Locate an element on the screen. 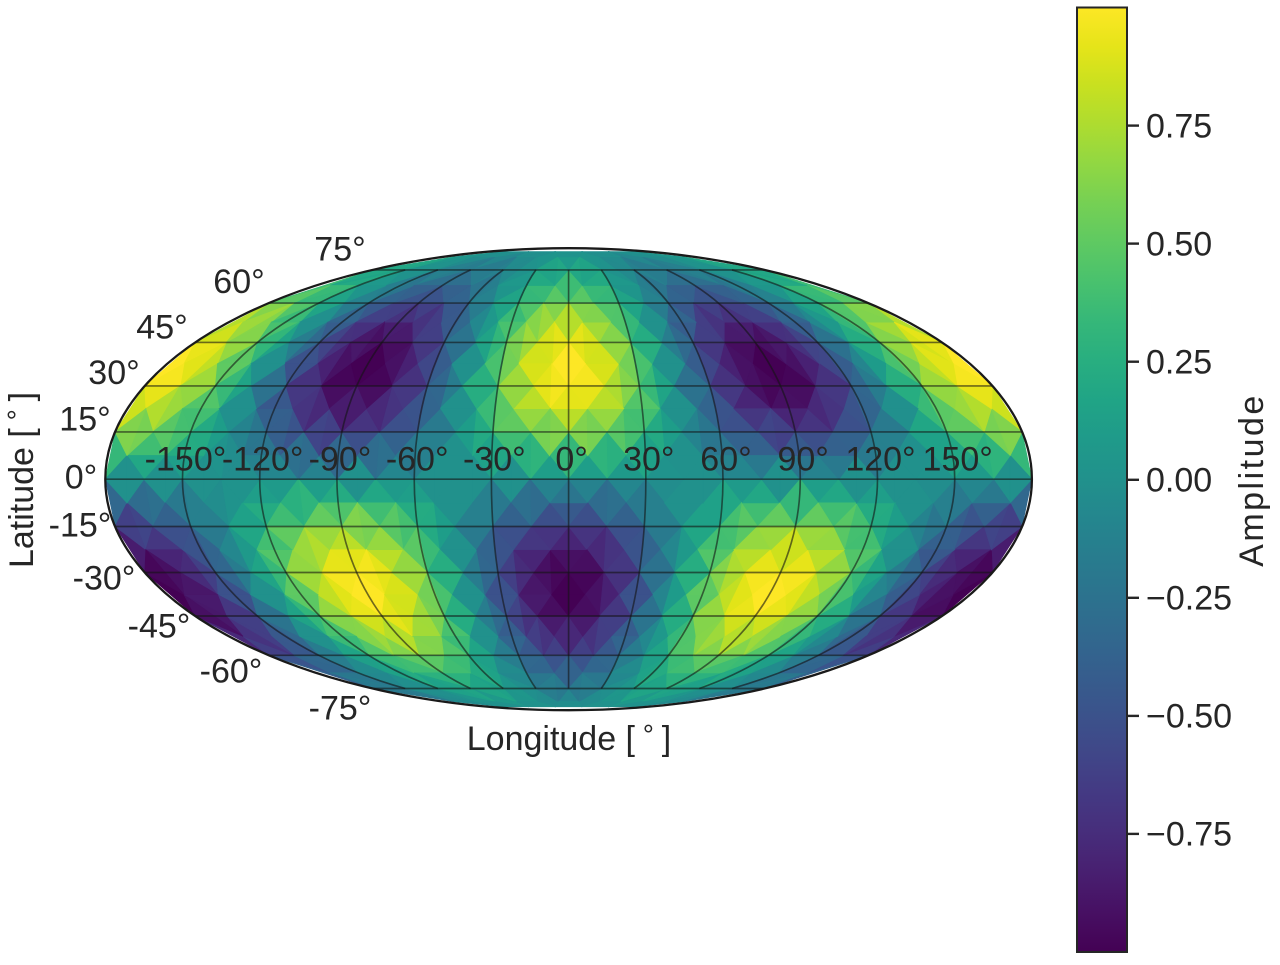 The height and width of the screenshot is (965, 1280). svg-text: 90° is located at coordinates (802, 460).